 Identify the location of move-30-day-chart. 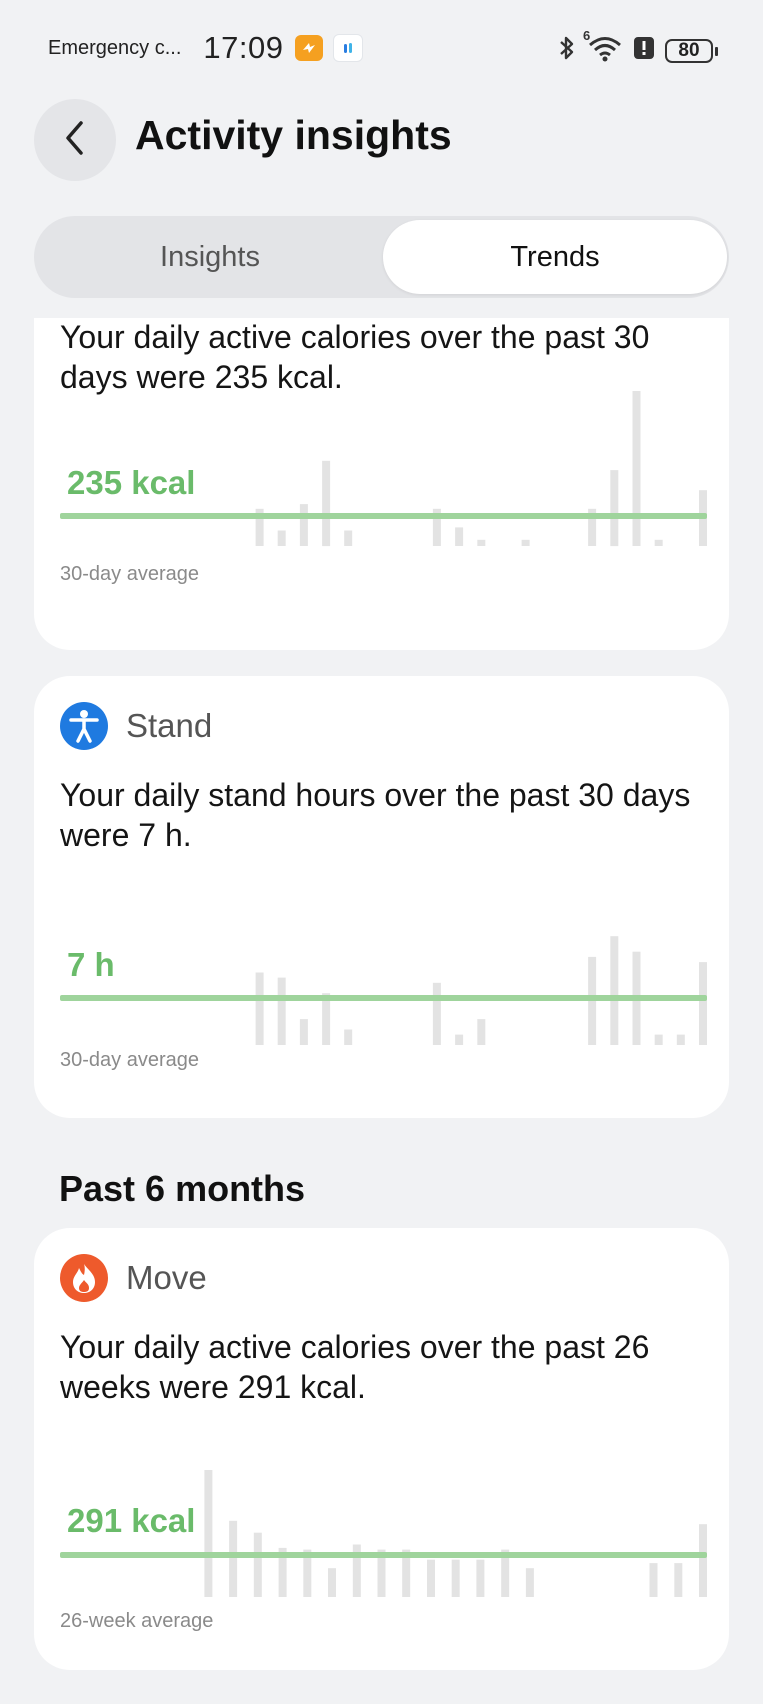
(383, 469).